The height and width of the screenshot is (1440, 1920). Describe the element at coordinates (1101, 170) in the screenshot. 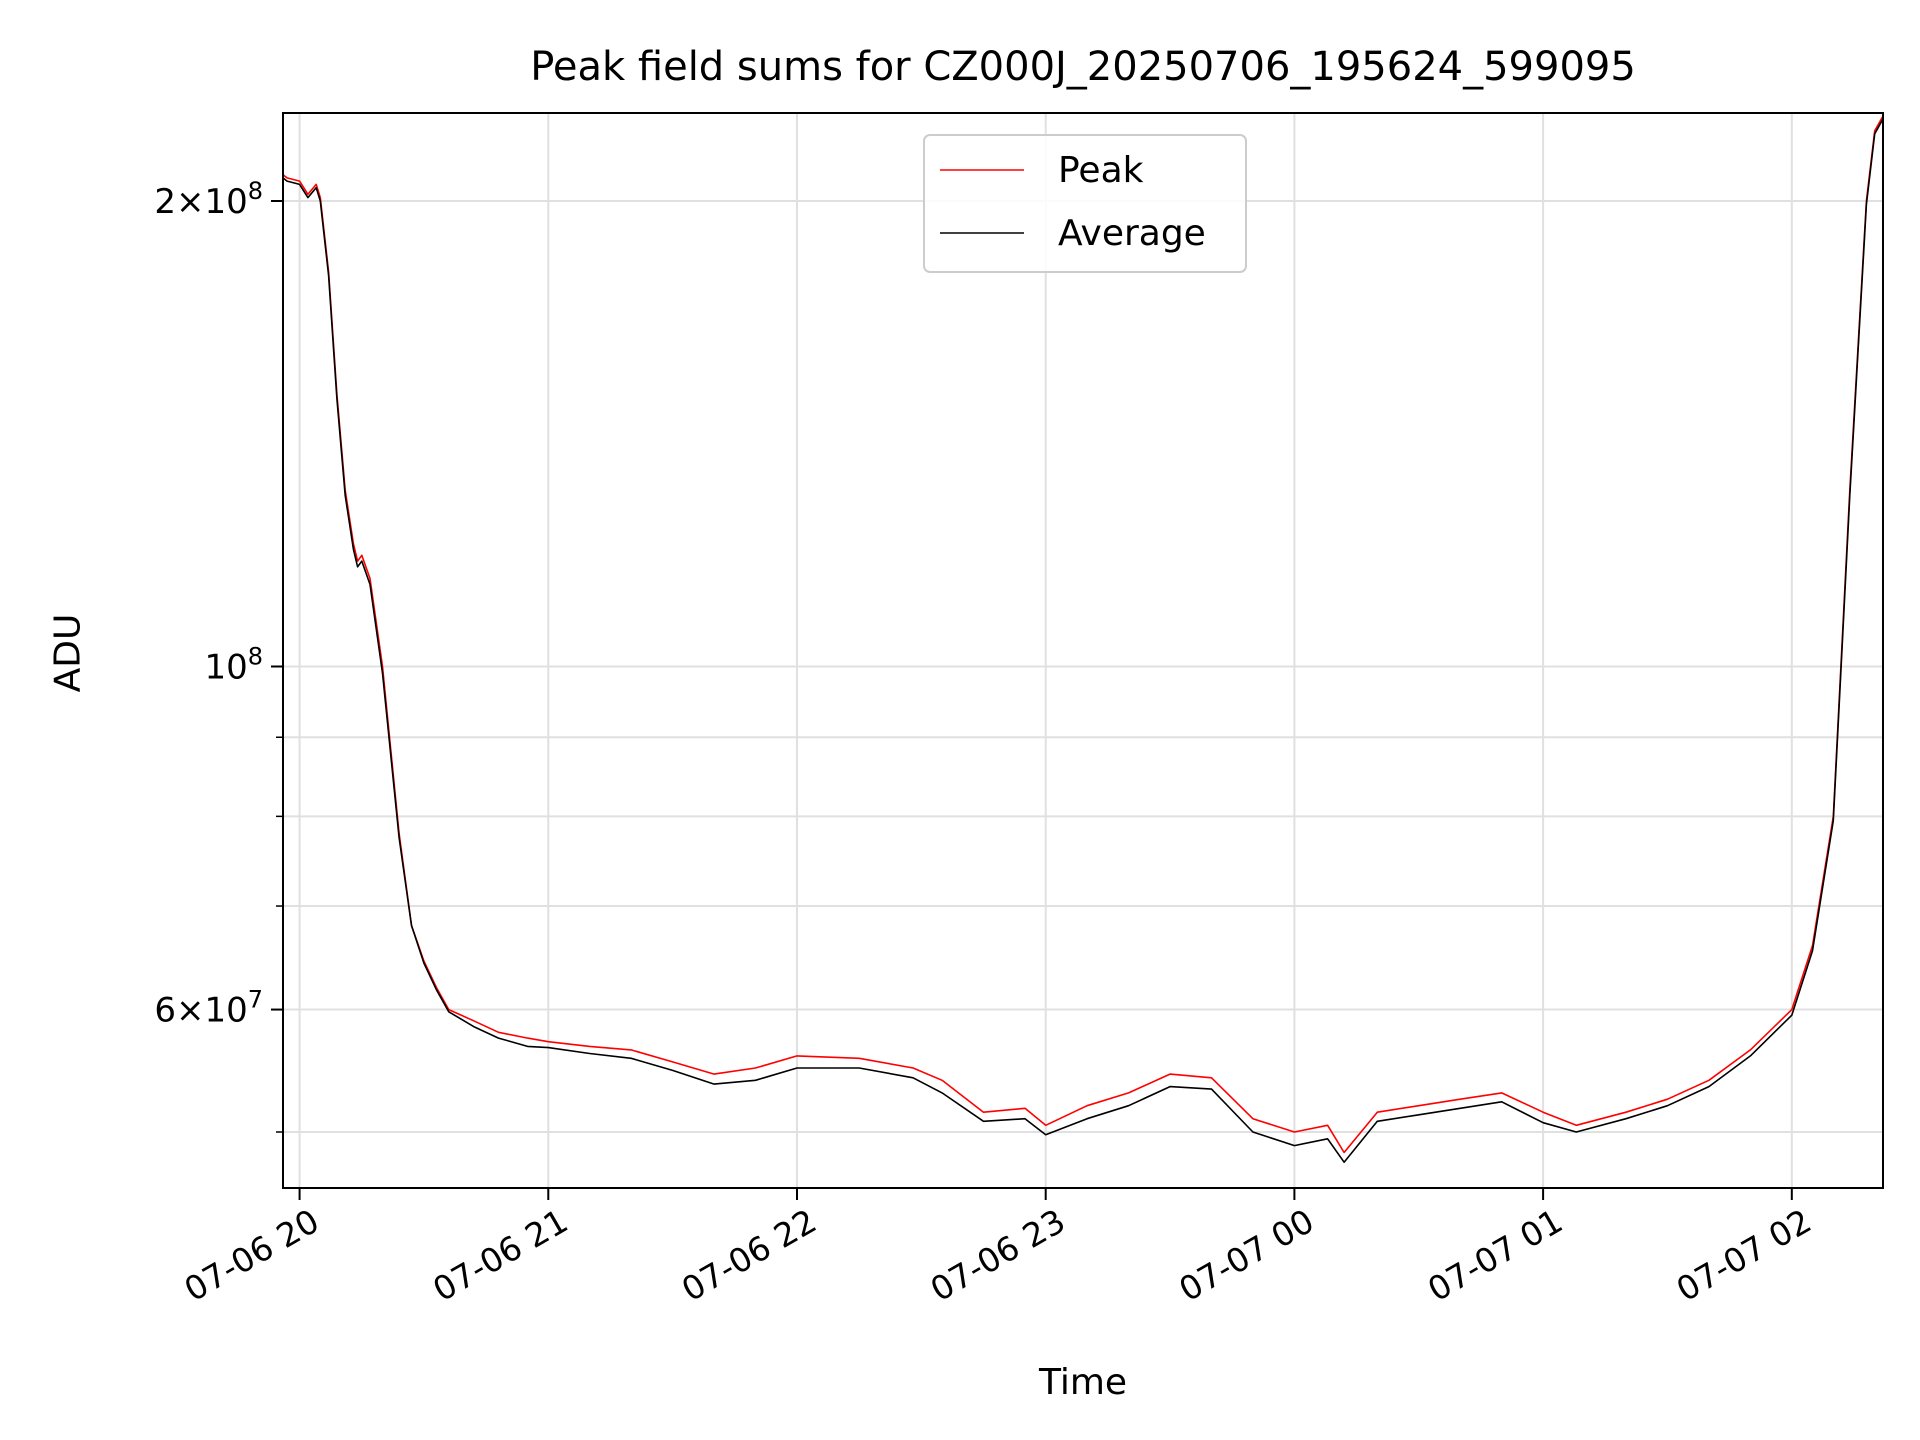

I see `legend-label: Peak` at that location.